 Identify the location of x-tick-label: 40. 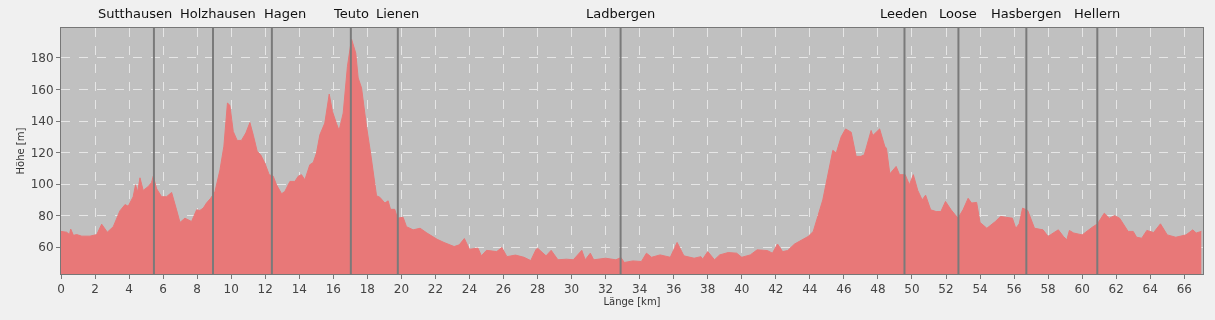
(742, 289).